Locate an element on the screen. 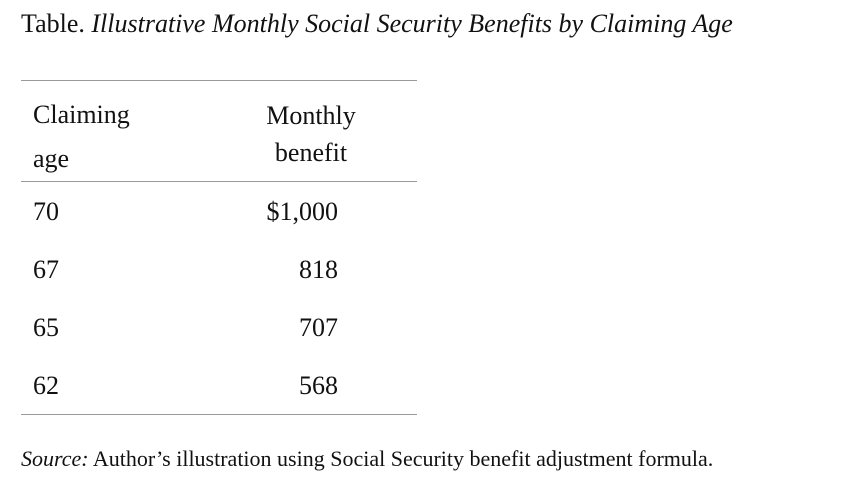 The width and height of the screenshot is (866, 482). table-bottom-rule is located at coordinates (219, 414).